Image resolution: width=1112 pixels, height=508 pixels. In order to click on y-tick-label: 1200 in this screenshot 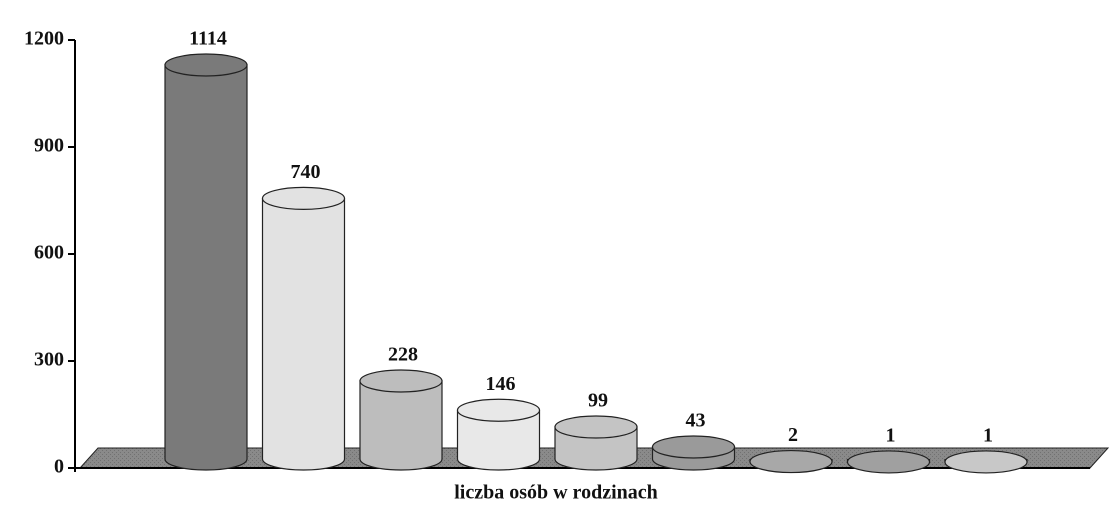, I will do `click(44, 39)`.